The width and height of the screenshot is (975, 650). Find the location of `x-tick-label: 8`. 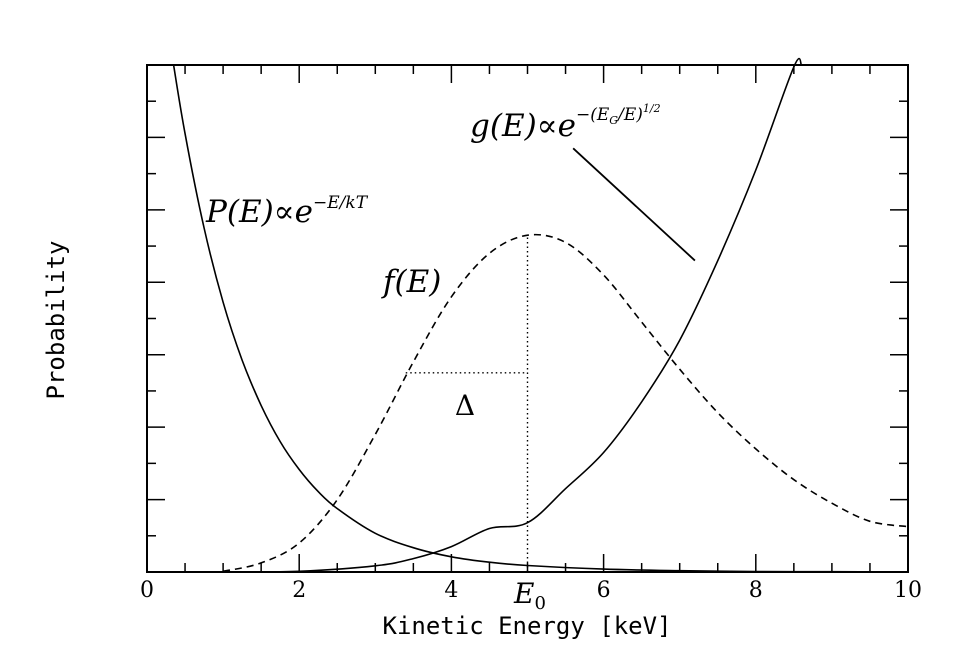

x-tick-label: 8 is located at coordinates (756, 590).